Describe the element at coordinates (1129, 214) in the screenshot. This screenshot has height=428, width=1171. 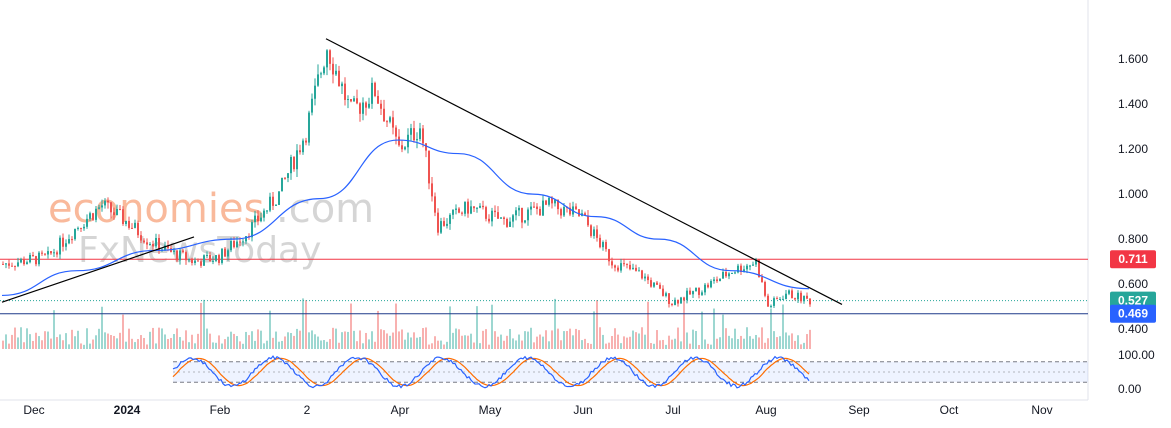
I see `price-axis-panel` at that location.